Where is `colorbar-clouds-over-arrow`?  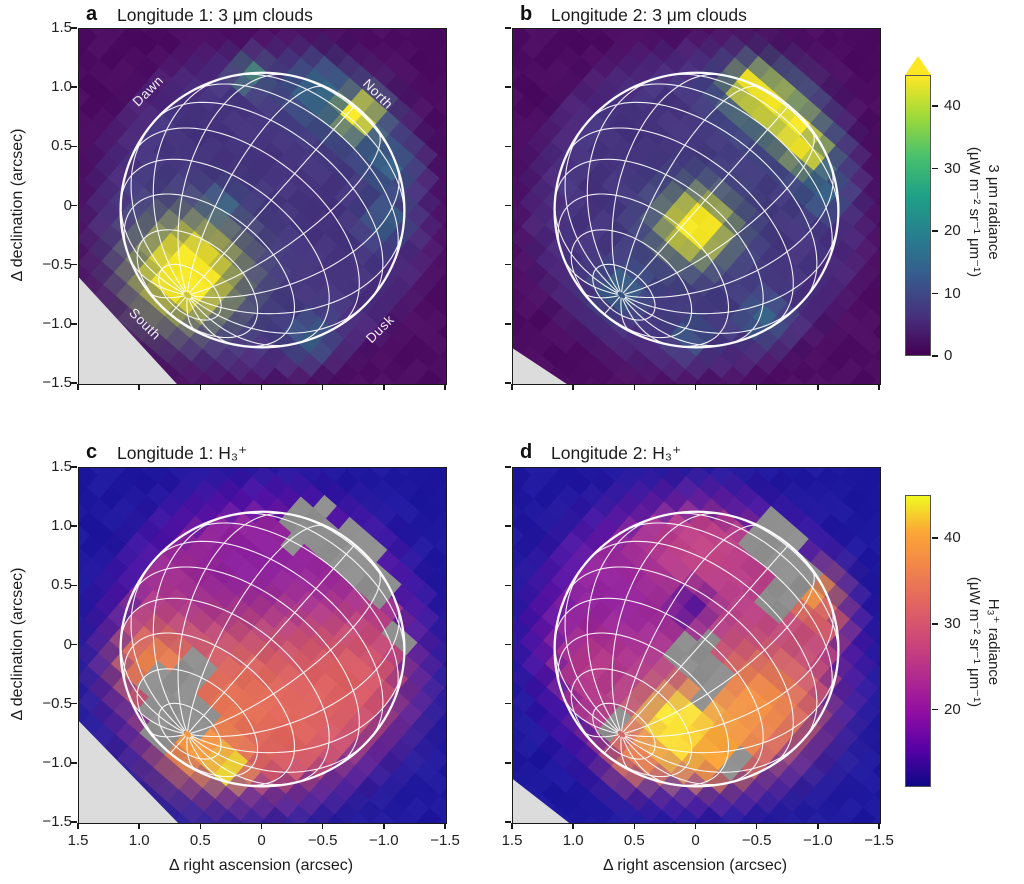 colorbar-clouds-over-arrow is located at coordinates (918, 65).